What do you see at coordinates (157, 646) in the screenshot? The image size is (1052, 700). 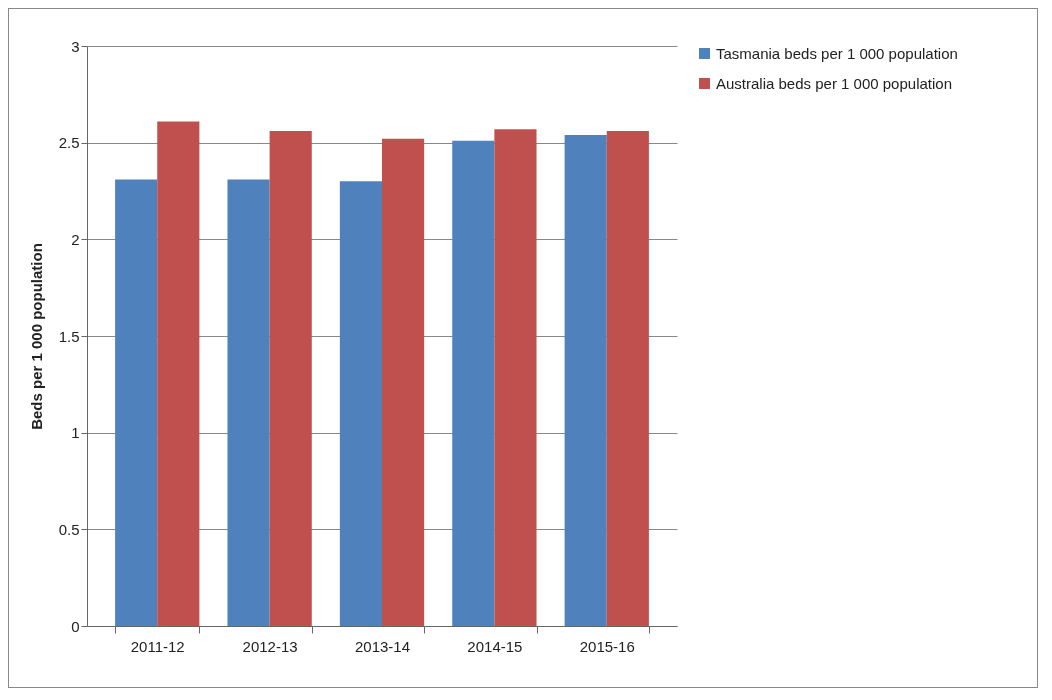 I see `x-tick-label: 2011-12` at bounding box center [157, 646].